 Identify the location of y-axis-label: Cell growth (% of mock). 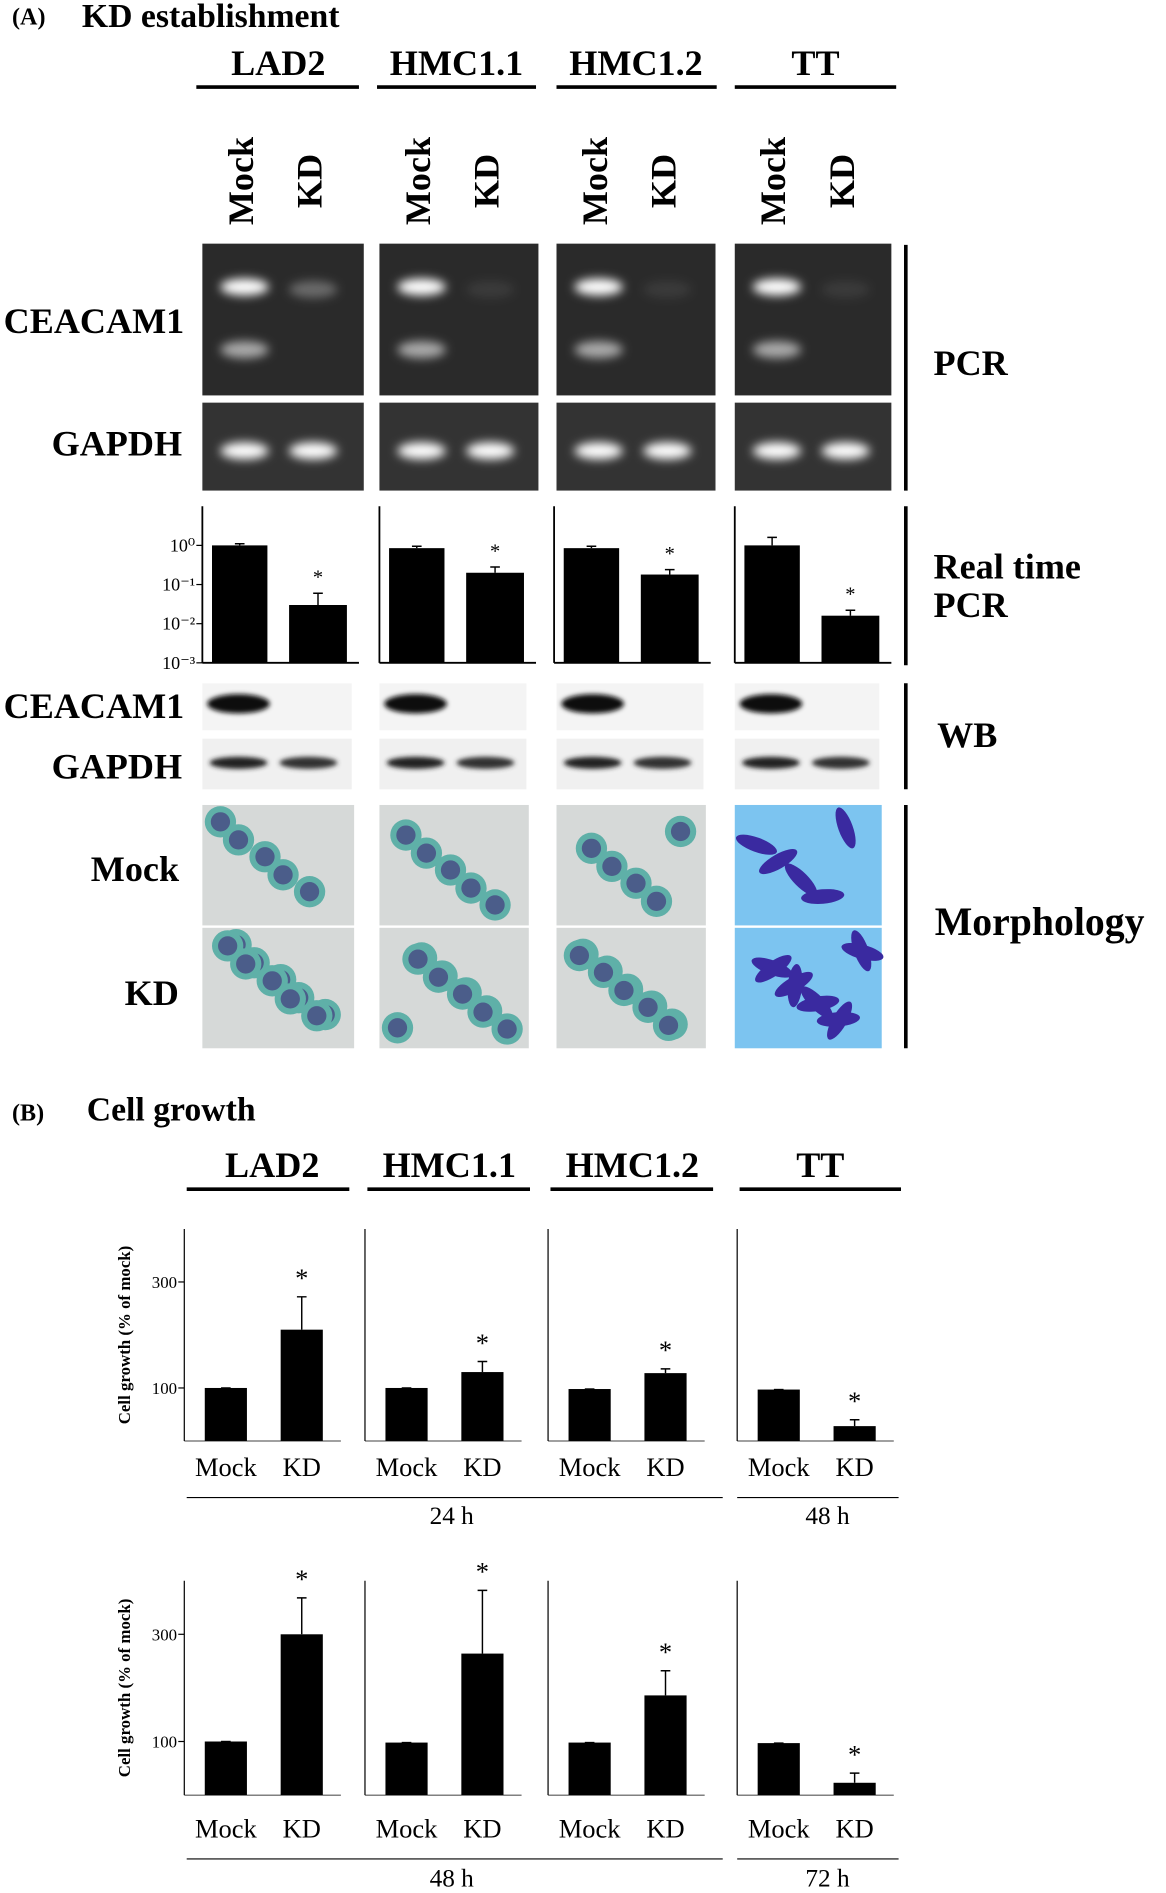
(124, 1335).